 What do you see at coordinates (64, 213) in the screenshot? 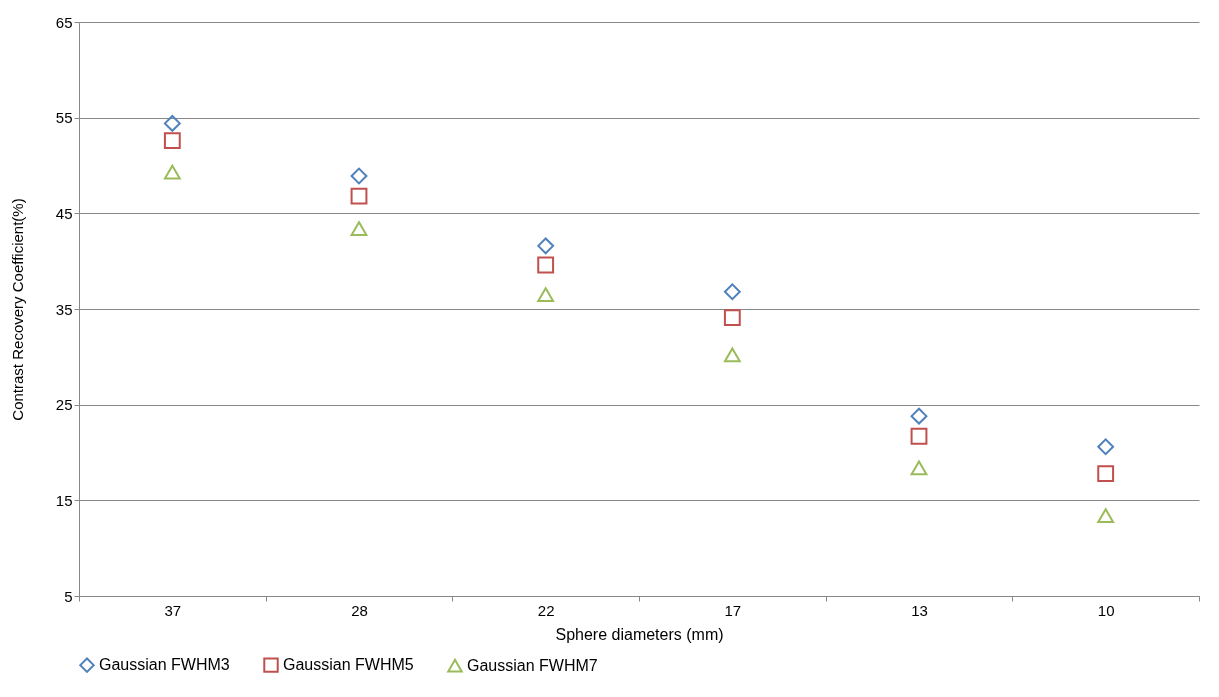
I see `y-tick-label: 45` at bounding box center [64, 213].